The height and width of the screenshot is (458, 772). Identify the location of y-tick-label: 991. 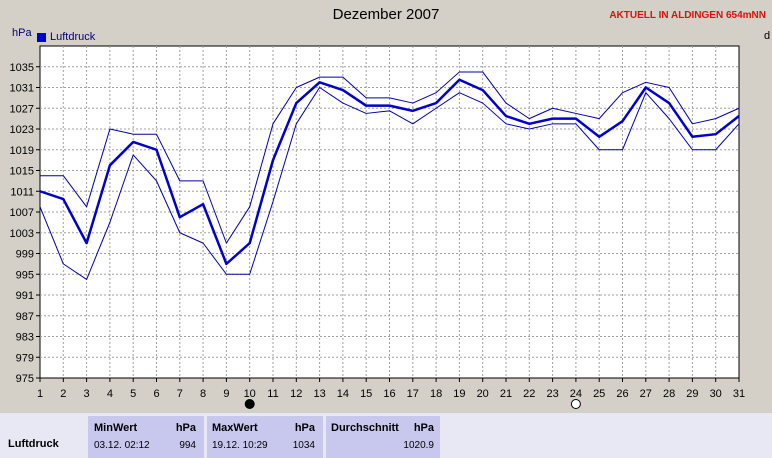
(25, 296).